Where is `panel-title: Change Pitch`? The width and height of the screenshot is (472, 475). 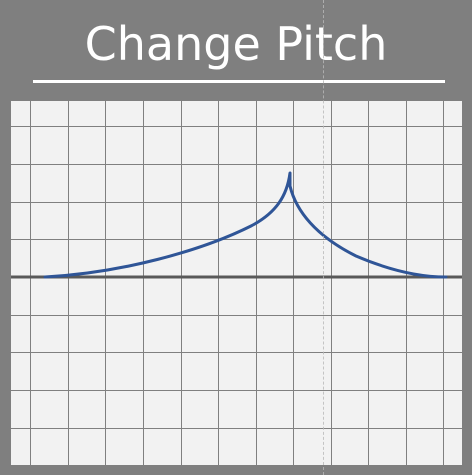 panel-title: Change Pitch is located at coordinates (236, 44).